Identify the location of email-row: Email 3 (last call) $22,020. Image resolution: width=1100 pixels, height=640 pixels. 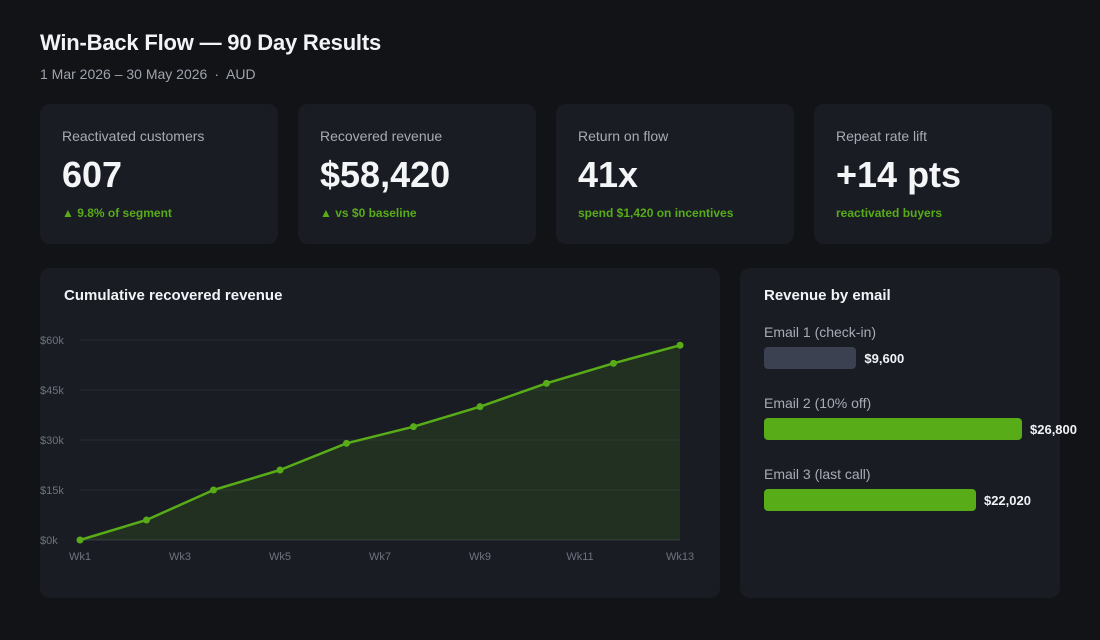
(920, 488).